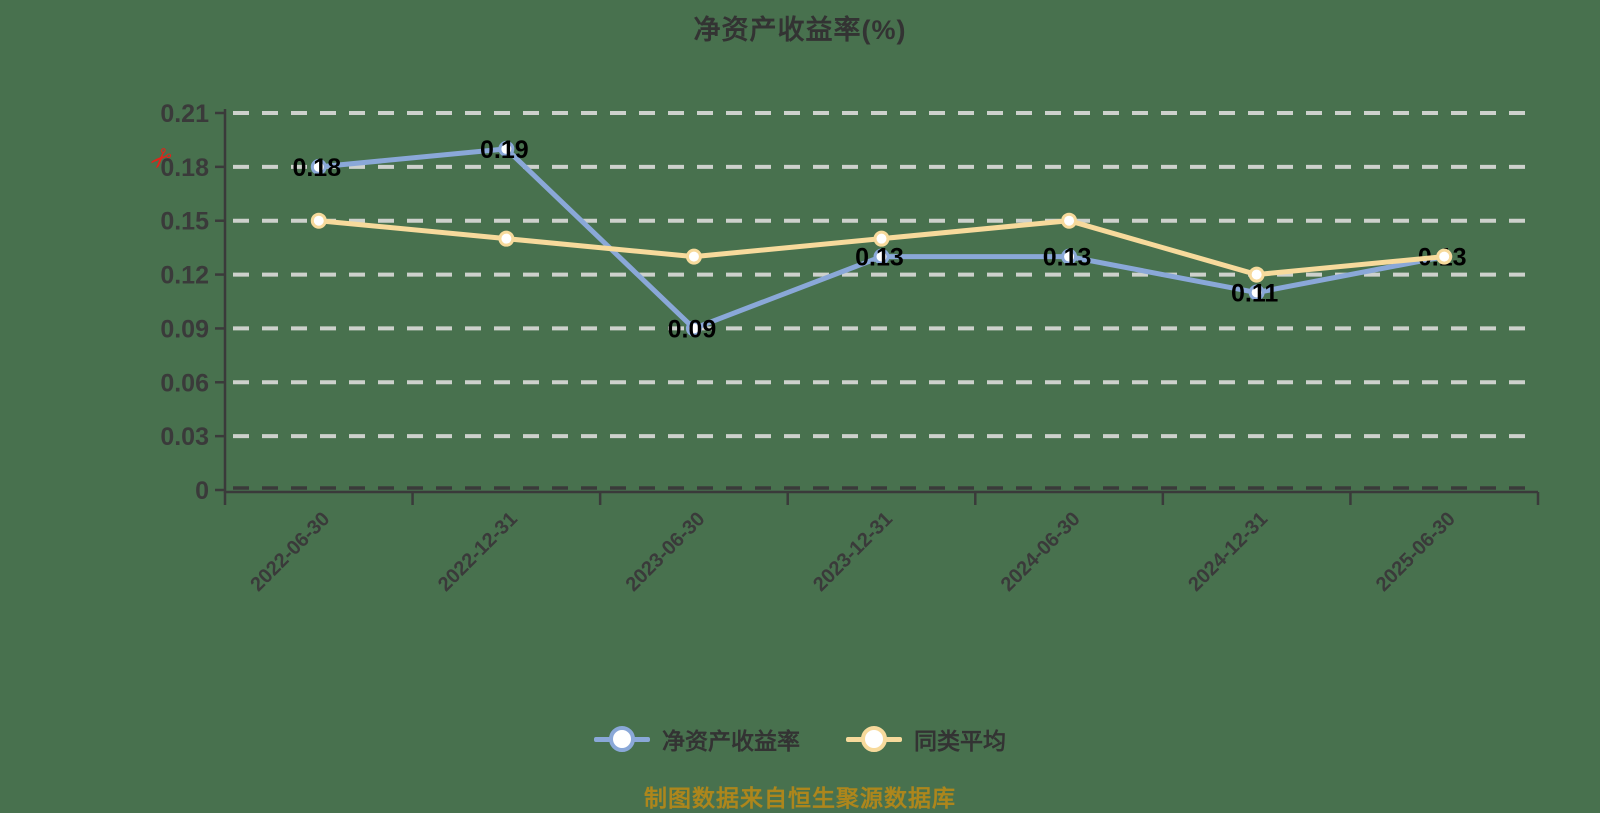 This screenshot has height=813, width=1600. What do you see at coordinates (184, 383) in the screenshot?
I see `y-tick-label: 0.06` at bounding box center [184, 383].